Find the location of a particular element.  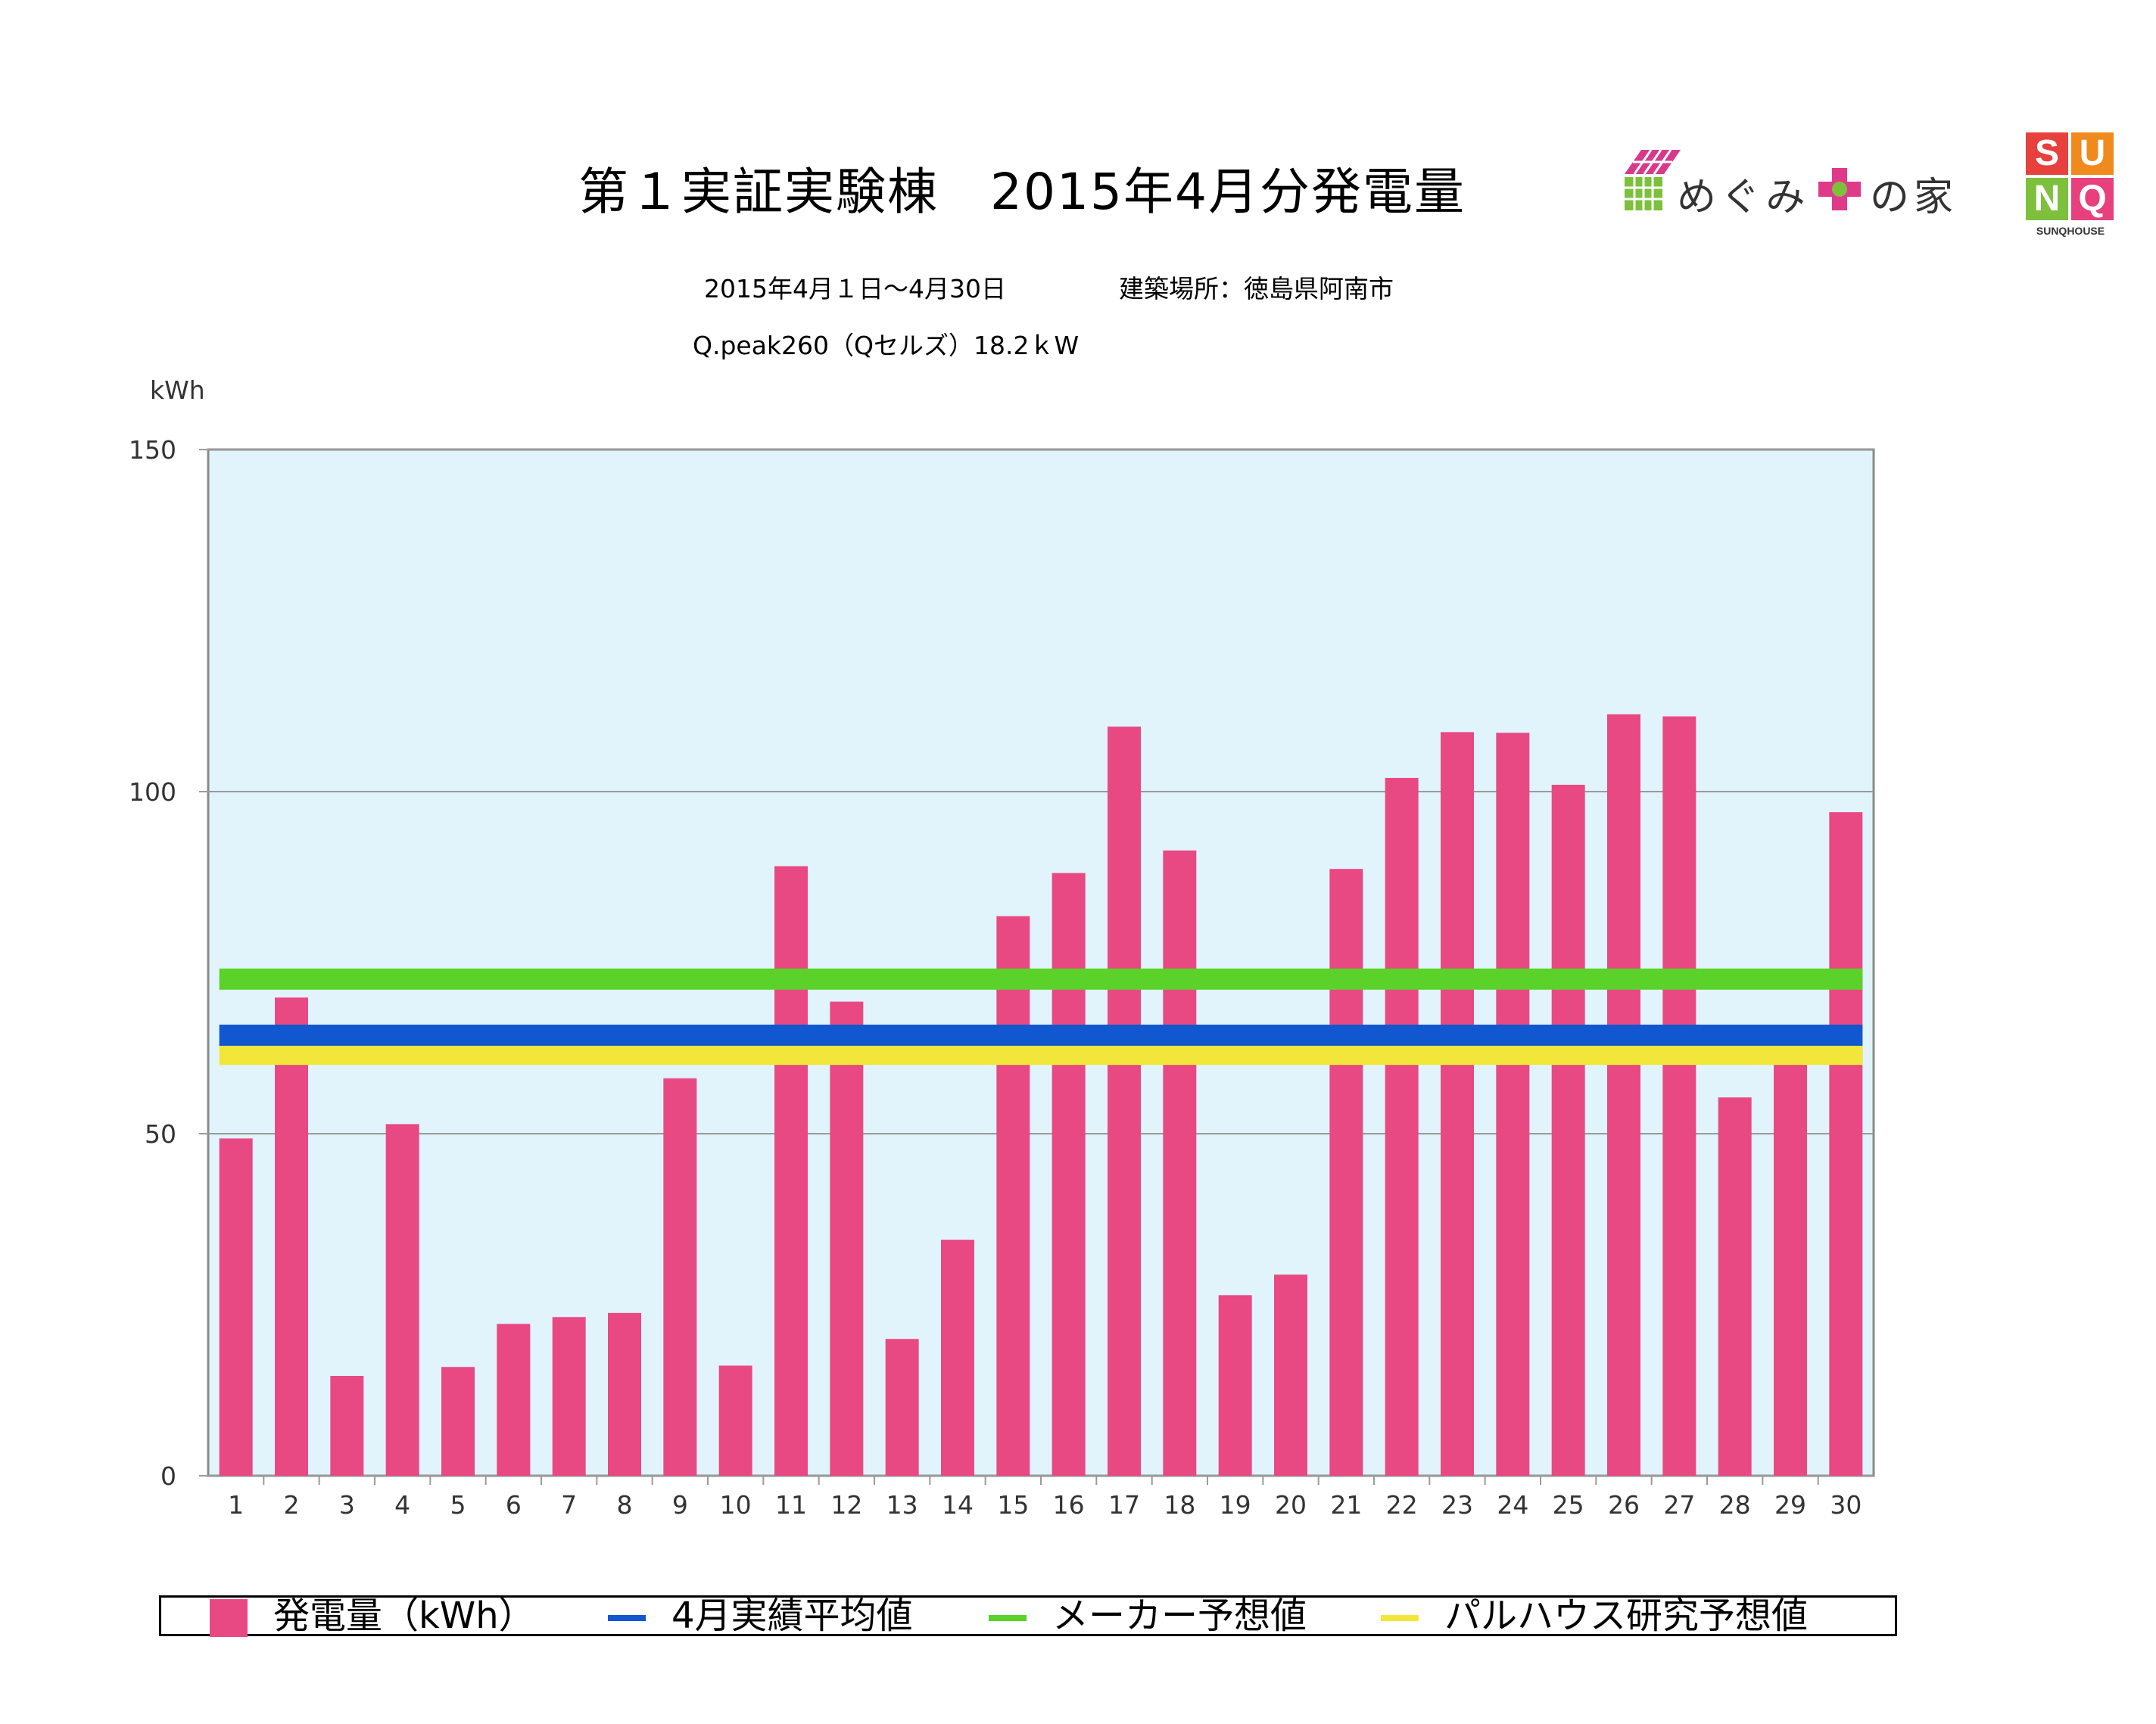

x-tick-label: 18 is located at coordinates (1179, 1505).